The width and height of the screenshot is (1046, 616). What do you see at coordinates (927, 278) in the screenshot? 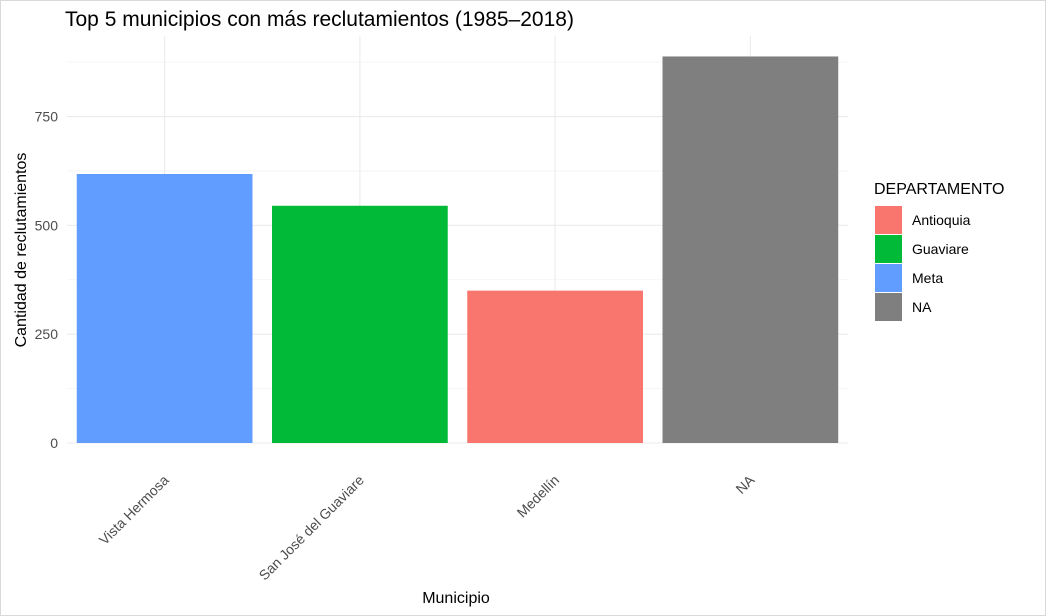
I see `legend-label: Meta` at bounding box center [927, 278].